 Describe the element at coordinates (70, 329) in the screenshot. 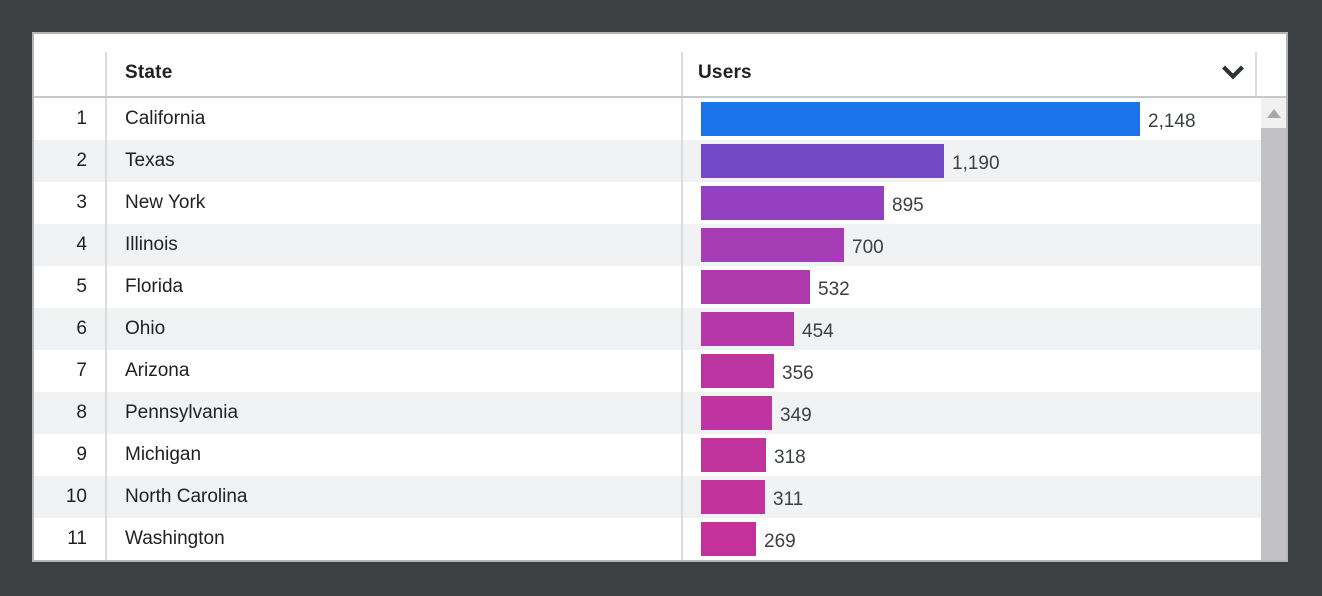

I see `row-rank: 6` at that location.